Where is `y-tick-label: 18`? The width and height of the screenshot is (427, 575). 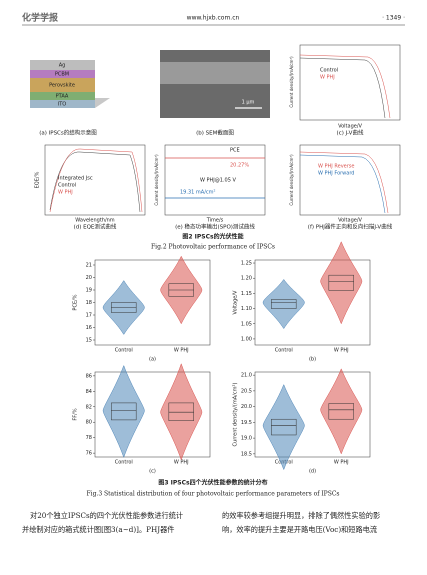 y-tick-label: 18 is located at coordinates (89, 303).